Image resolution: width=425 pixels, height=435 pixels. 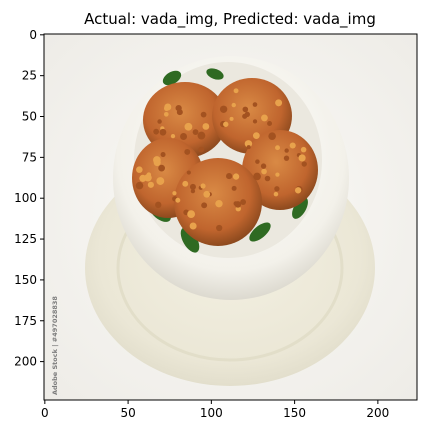 What do you see at coordinates (45, 413) in the screenshot?
I see `x-tick-label: 0` at bounding box center [45, 413].